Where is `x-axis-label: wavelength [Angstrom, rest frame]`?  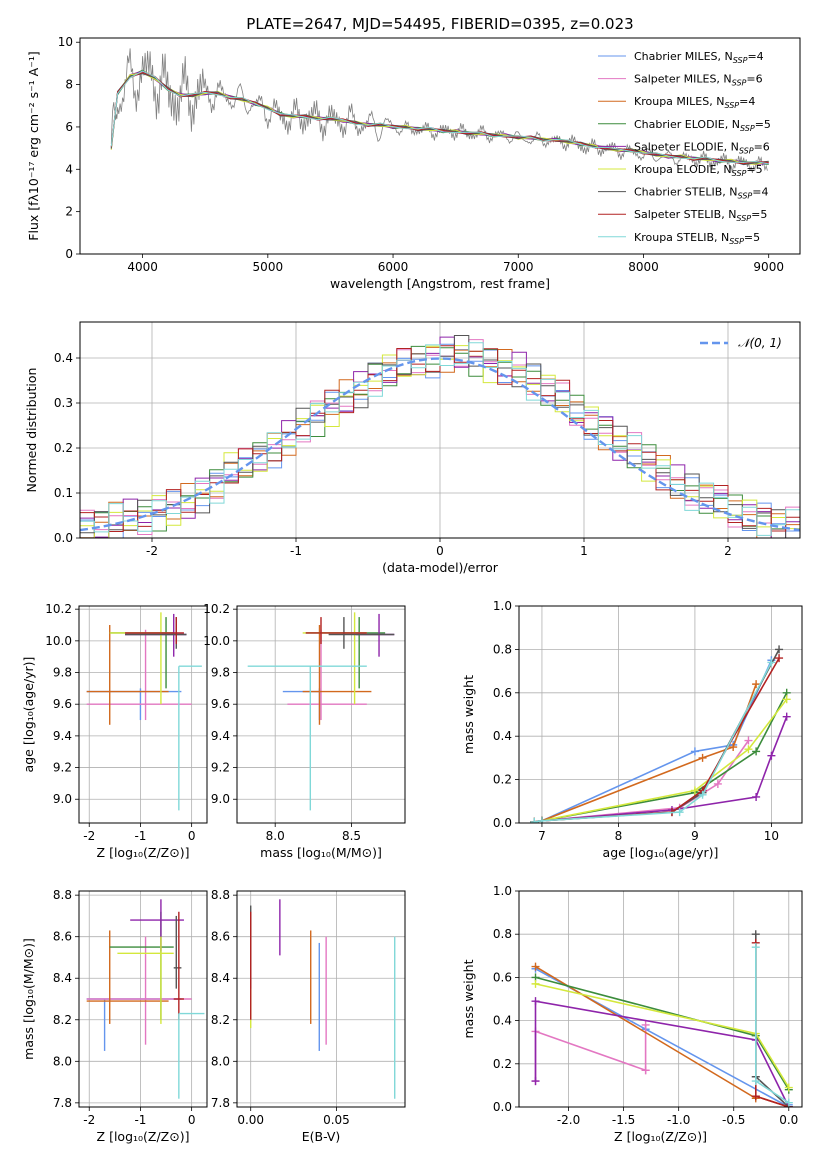 x-axis-label: wavelength [Angstrom, rest frame] is located at coordinates (440, 283).